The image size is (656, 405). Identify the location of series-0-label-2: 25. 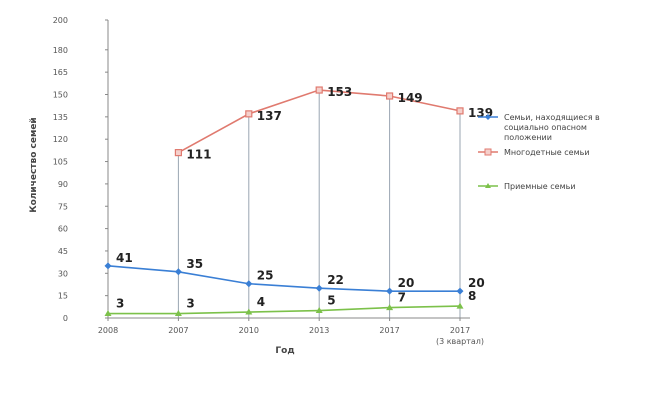
(265, 276).